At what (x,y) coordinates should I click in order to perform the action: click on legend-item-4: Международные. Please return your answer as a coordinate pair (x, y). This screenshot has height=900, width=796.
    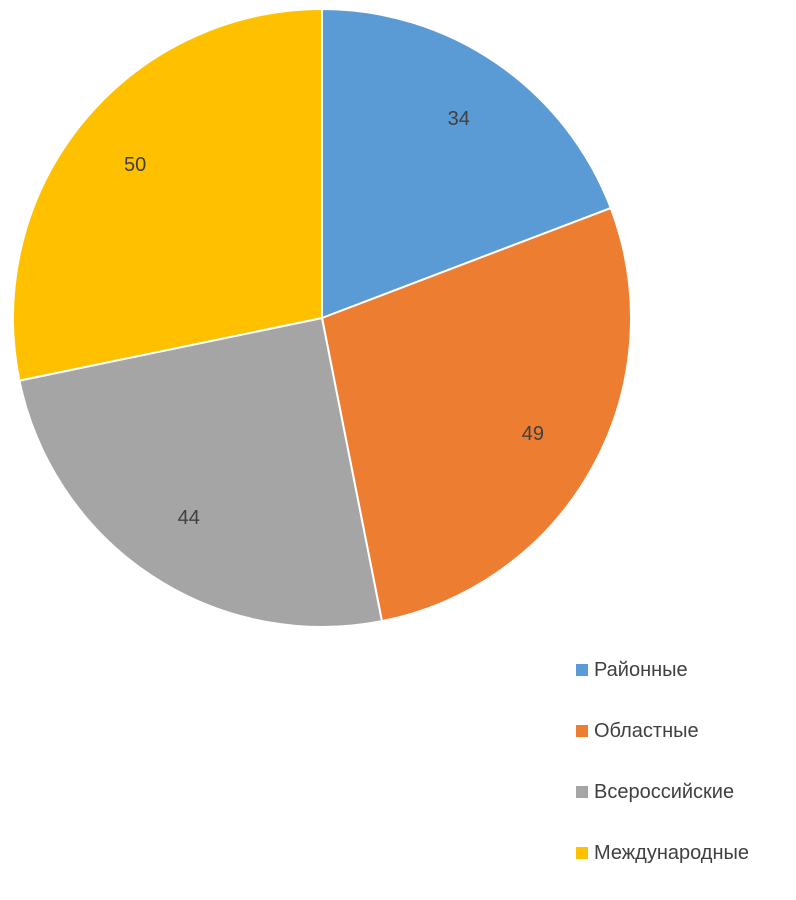
    Looking at the image, I should click on (683, 853).